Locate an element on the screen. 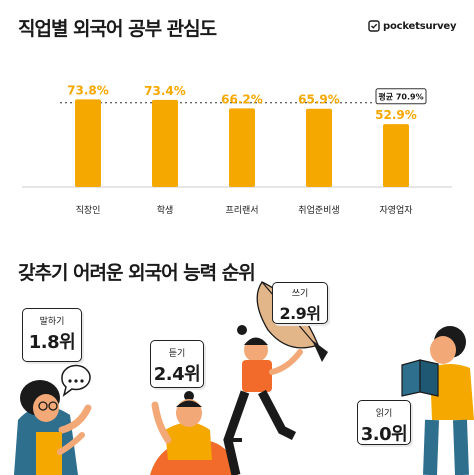 This screenshot has width=474, height=475. person-speaking-illustration is located at coordinates (53, 427).